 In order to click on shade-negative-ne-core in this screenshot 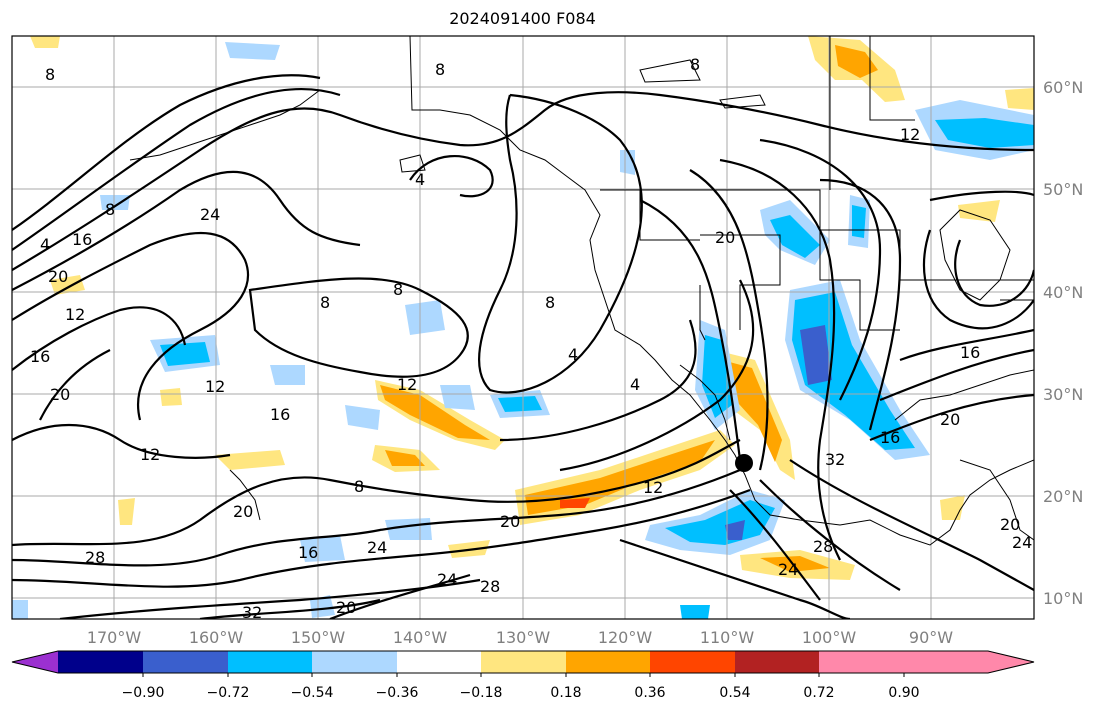, I will do `click(984, 133)`.